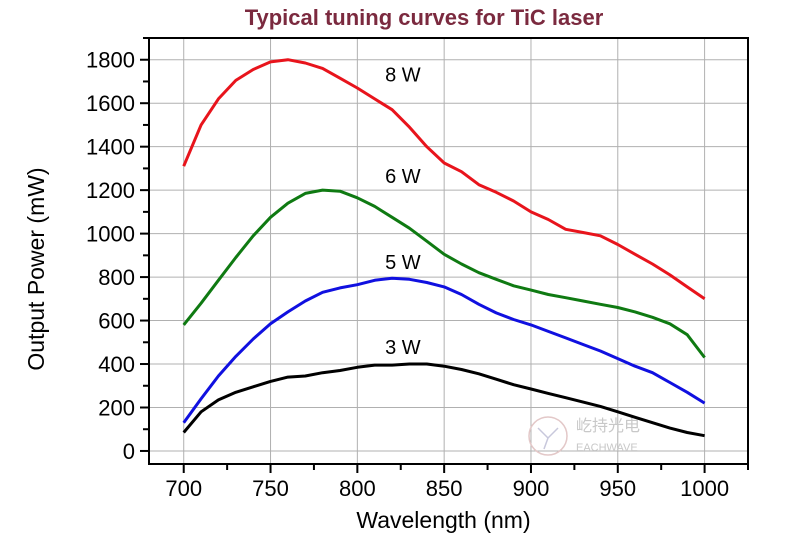 This screenshot has height=545, width=800. I want to click on x-tick-label: 1000, so click(704, 488).